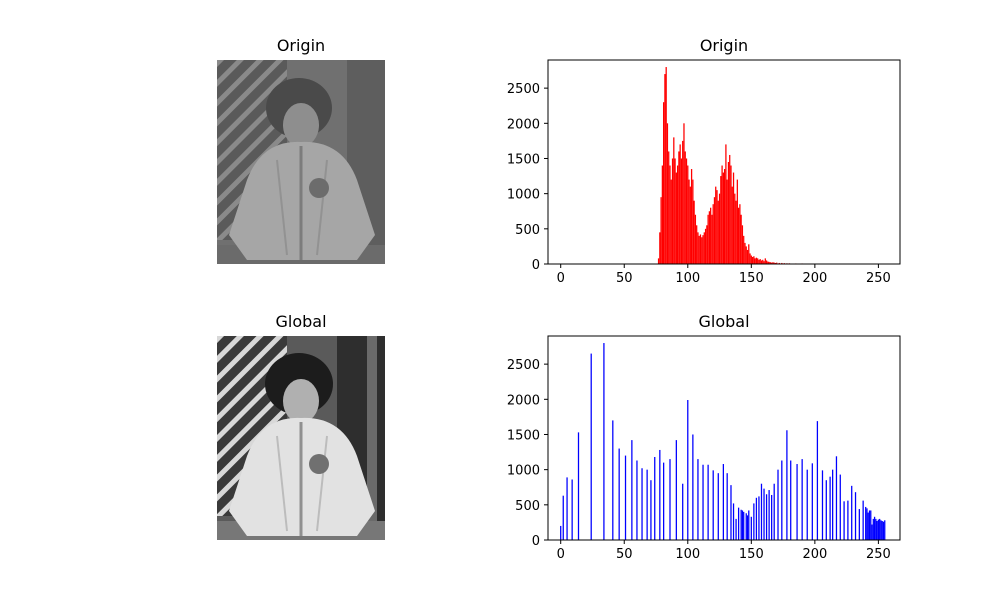  Describe the element at coordinates (523, 365) in the screenshot. I see `global-y-tick-label: 2500` at that location.